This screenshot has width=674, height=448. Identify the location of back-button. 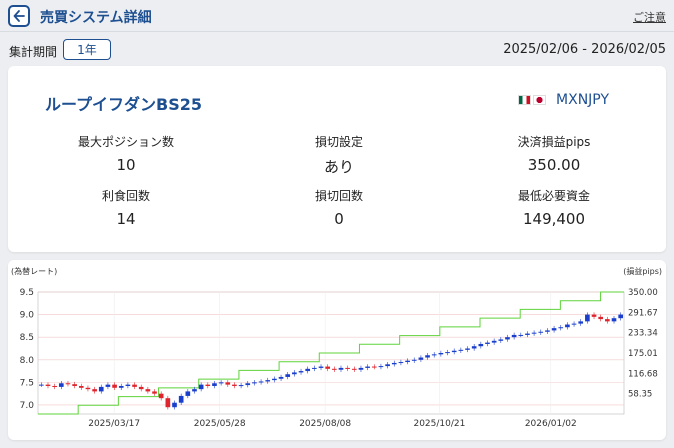
(19, 16).